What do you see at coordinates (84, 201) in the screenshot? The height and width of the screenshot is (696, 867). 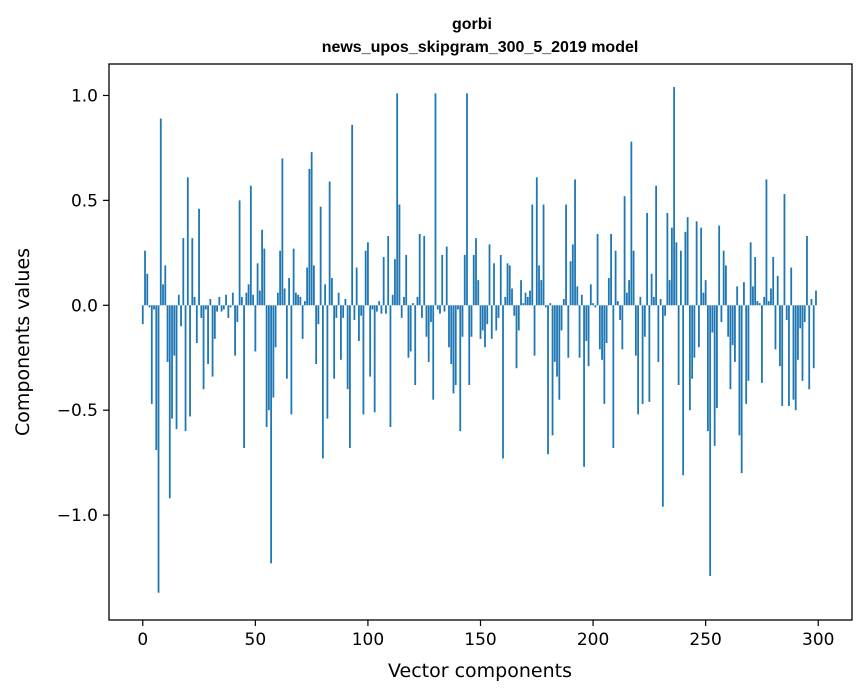 I see `y-tick-label: 0.5` at bounding box center [84, 201].